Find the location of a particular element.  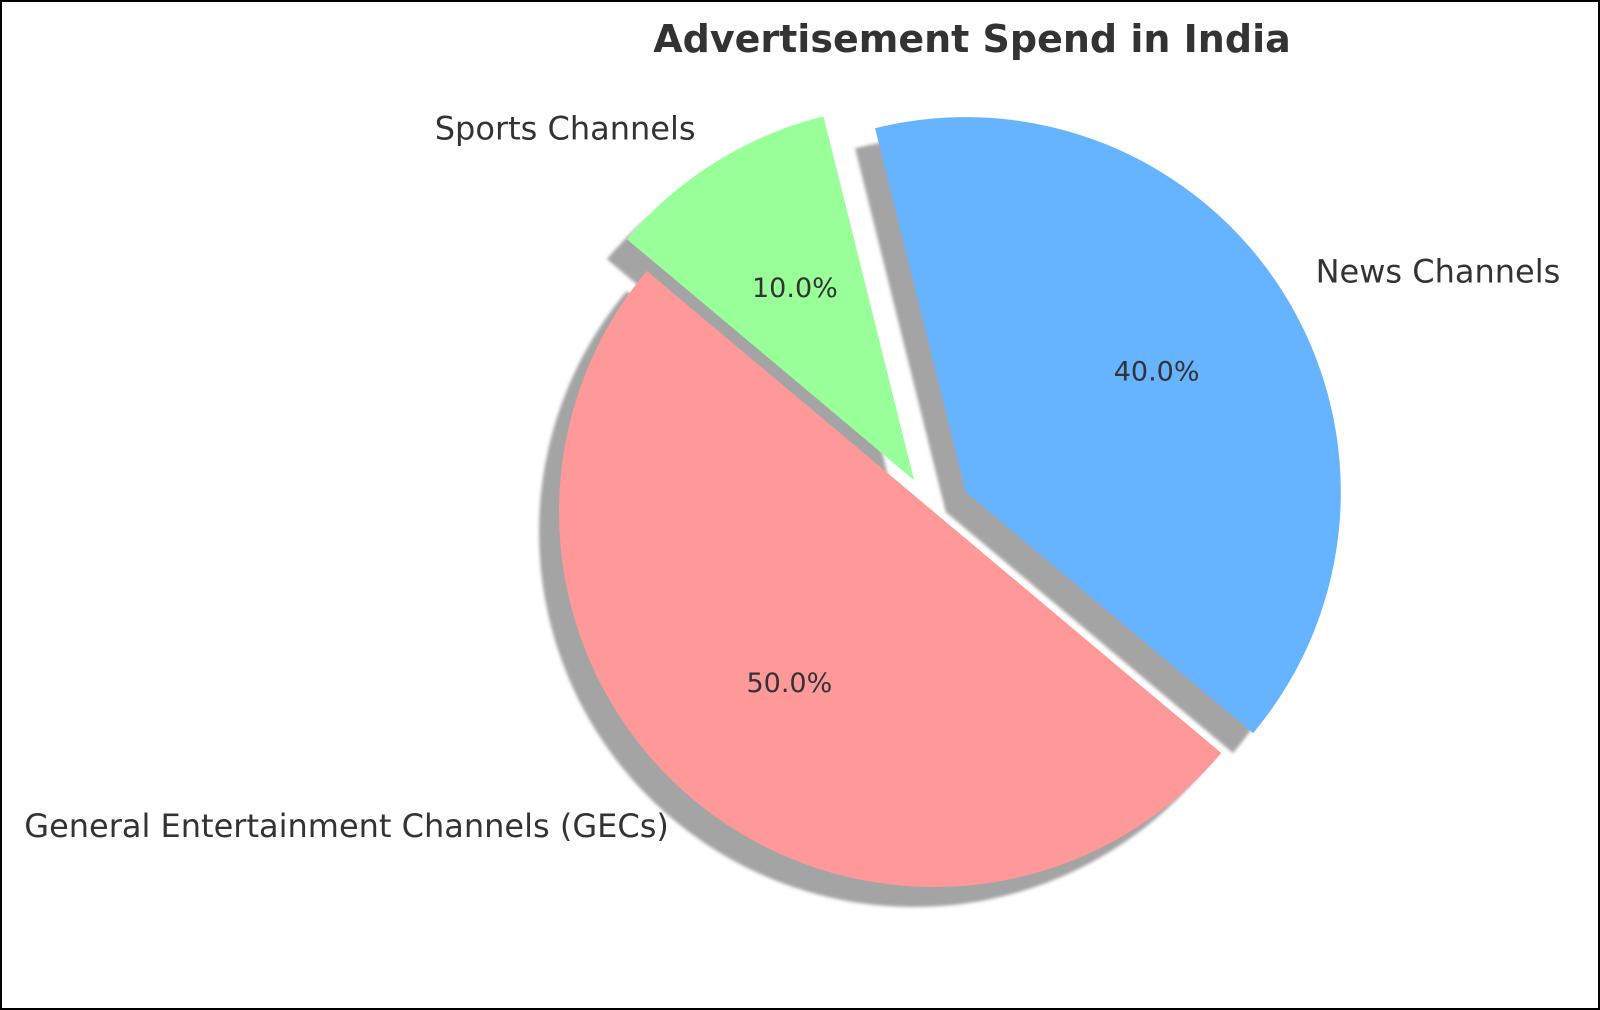

pct-label-news-channels: 40.0% is located at coordinates (1157, 371).